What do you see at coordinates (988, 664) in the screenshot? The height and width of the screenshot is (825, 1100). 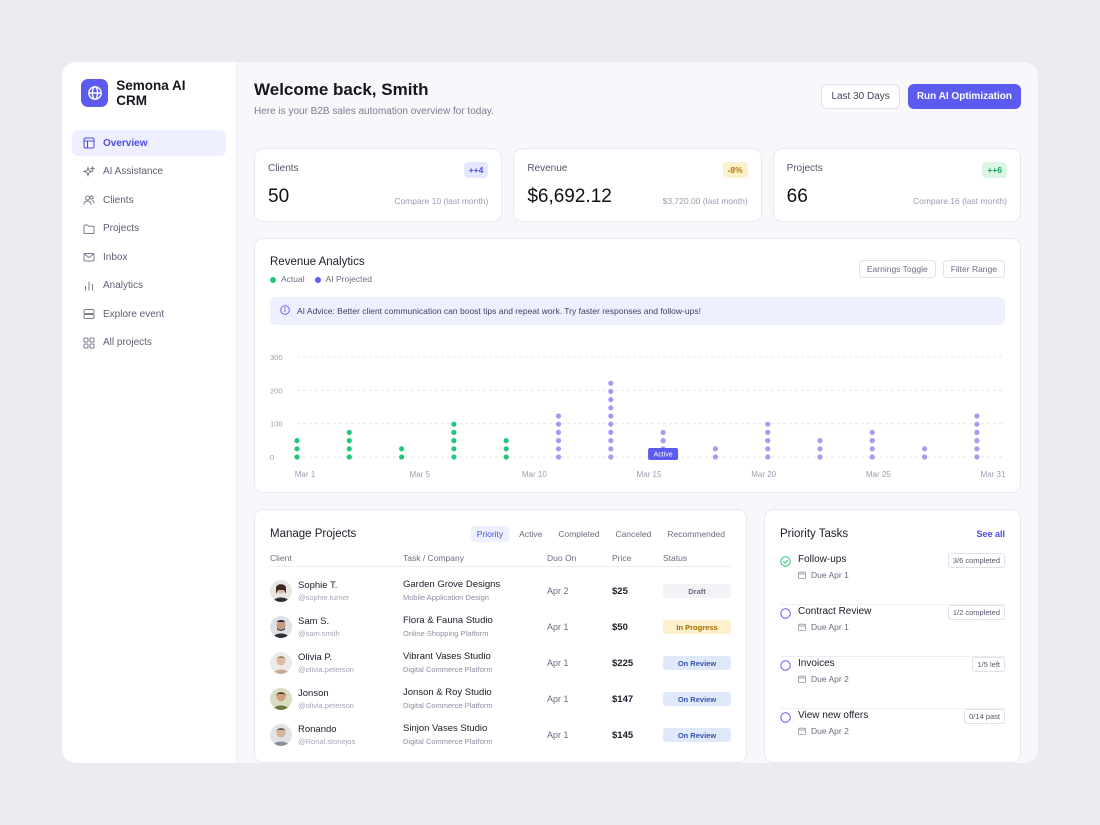 I see `task-badge: 1/5 left` at bounding box center [988, 664].